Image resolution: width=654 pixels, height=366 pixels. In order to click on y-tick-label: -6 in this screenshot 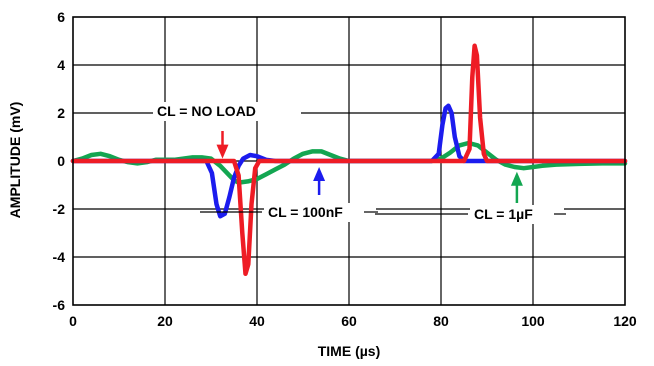, I will do `click(59, 305)`.